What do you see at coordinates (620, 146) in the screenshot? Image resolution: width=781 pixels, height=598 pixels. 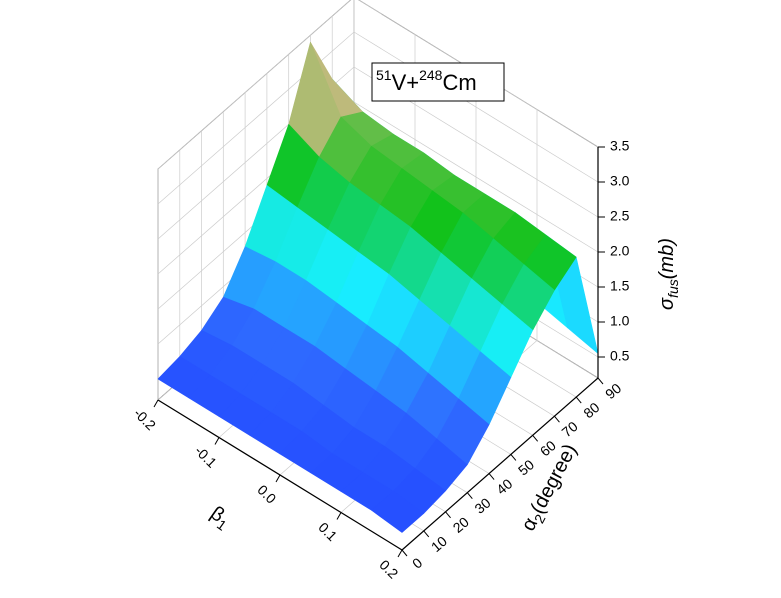 I see `z-tick-label: 3.5` at bounding box center [620, 146].